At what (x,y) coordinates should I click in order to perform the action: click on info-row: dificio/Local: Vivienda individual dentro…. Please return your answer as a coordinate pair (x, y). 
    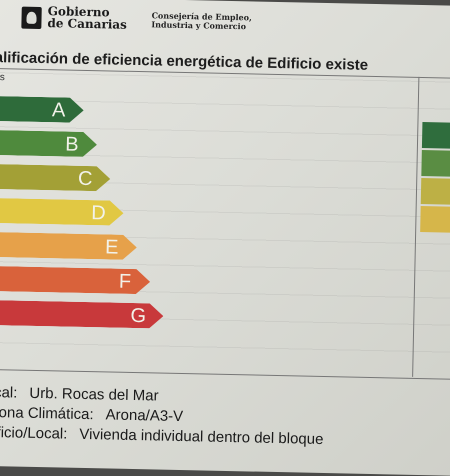
    Looking at the image, I should click on (162, 436).